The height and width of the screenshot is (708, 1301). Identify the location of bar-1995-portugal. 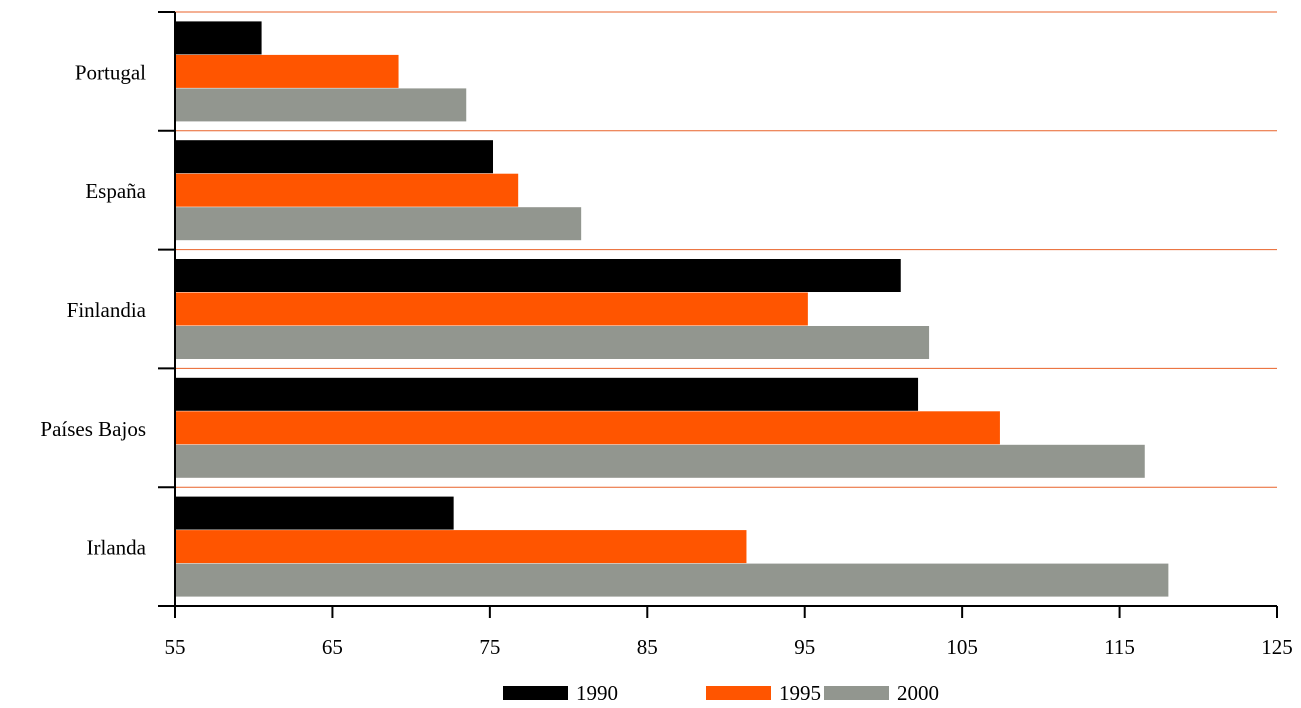
(287, 71).